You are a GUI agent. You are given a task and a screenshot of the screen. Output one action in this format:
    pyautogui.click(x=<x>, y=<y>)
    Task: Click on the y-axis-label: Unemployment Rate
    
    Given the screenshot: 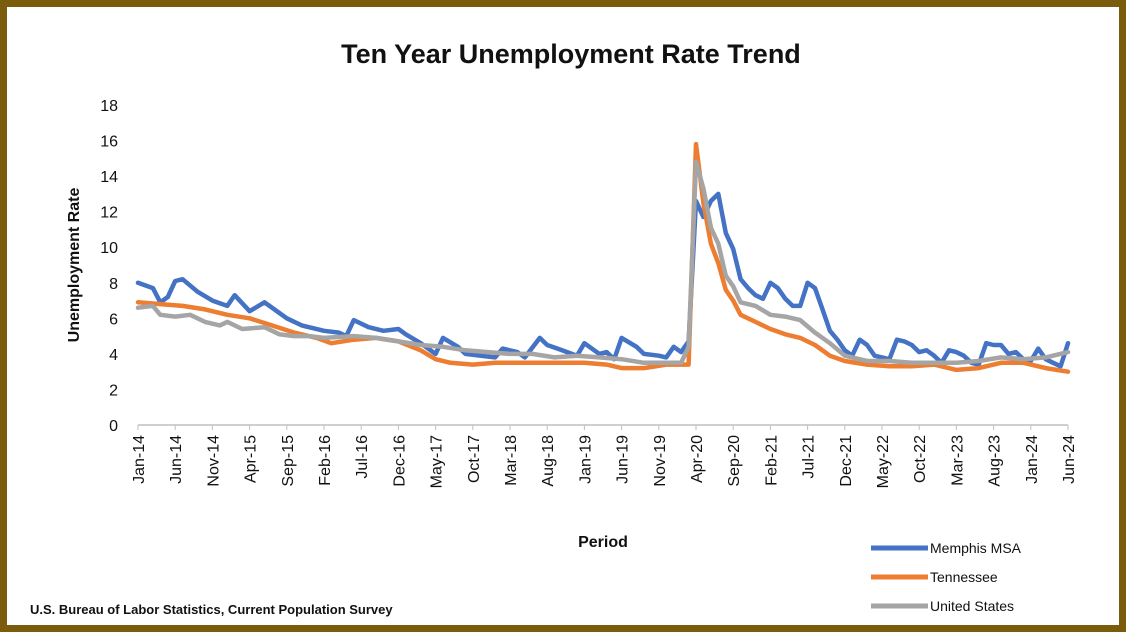 What is the action you would take?
    pyautogui.click(x=74, y=265)
    